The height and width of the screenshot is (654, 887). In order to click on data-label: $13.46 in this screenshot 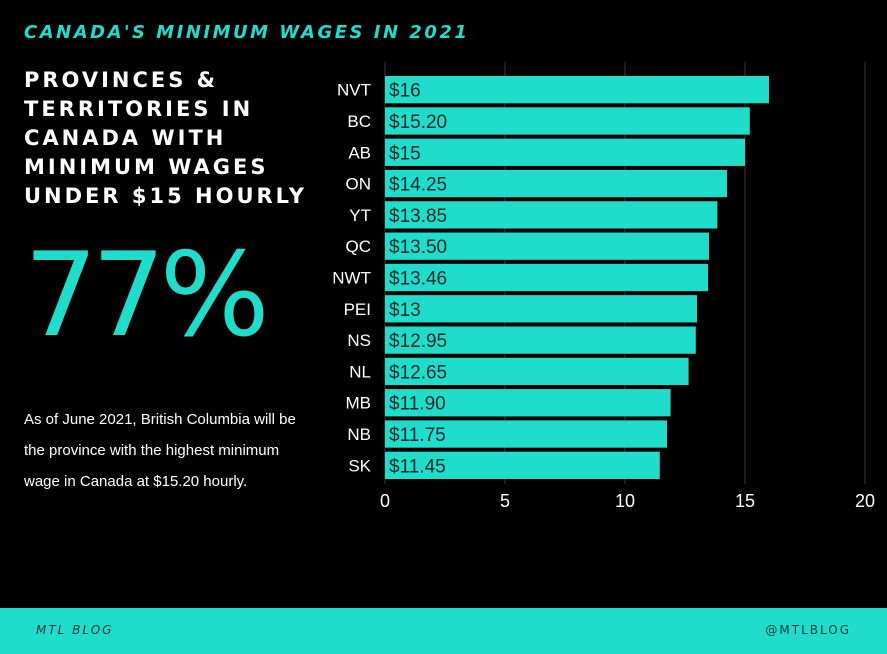, I will do `click(418, 279)`.